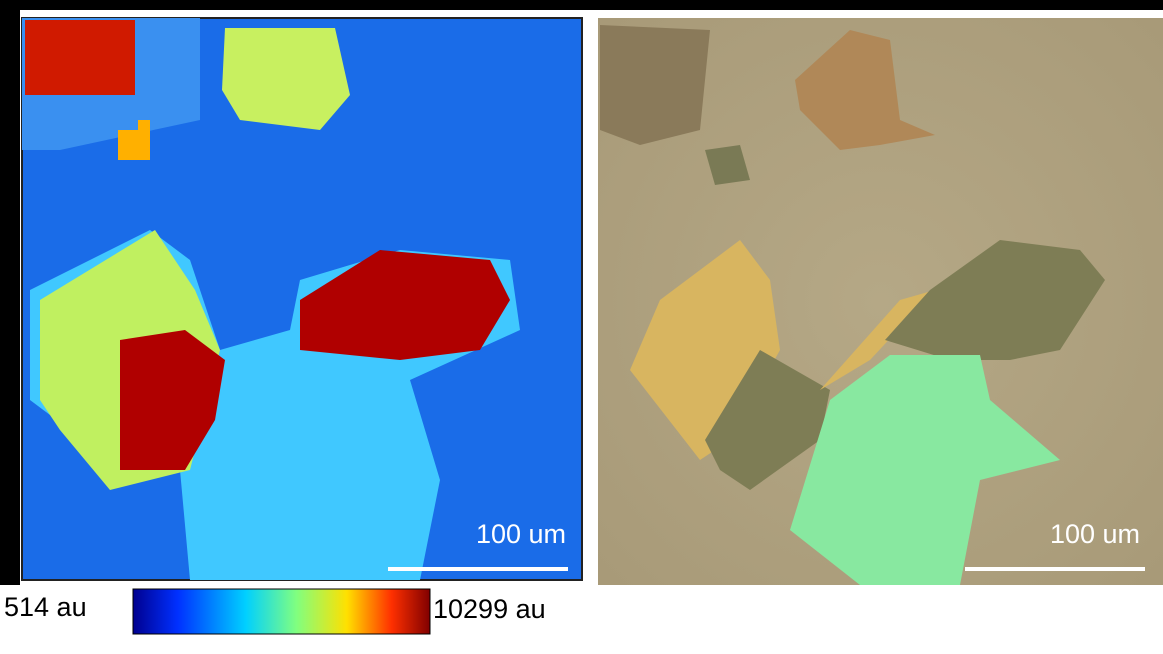 The width and height of the screenshot is (1163, 654). I want to click on colorbar: 514 au 10299 au, so click(275, 611).